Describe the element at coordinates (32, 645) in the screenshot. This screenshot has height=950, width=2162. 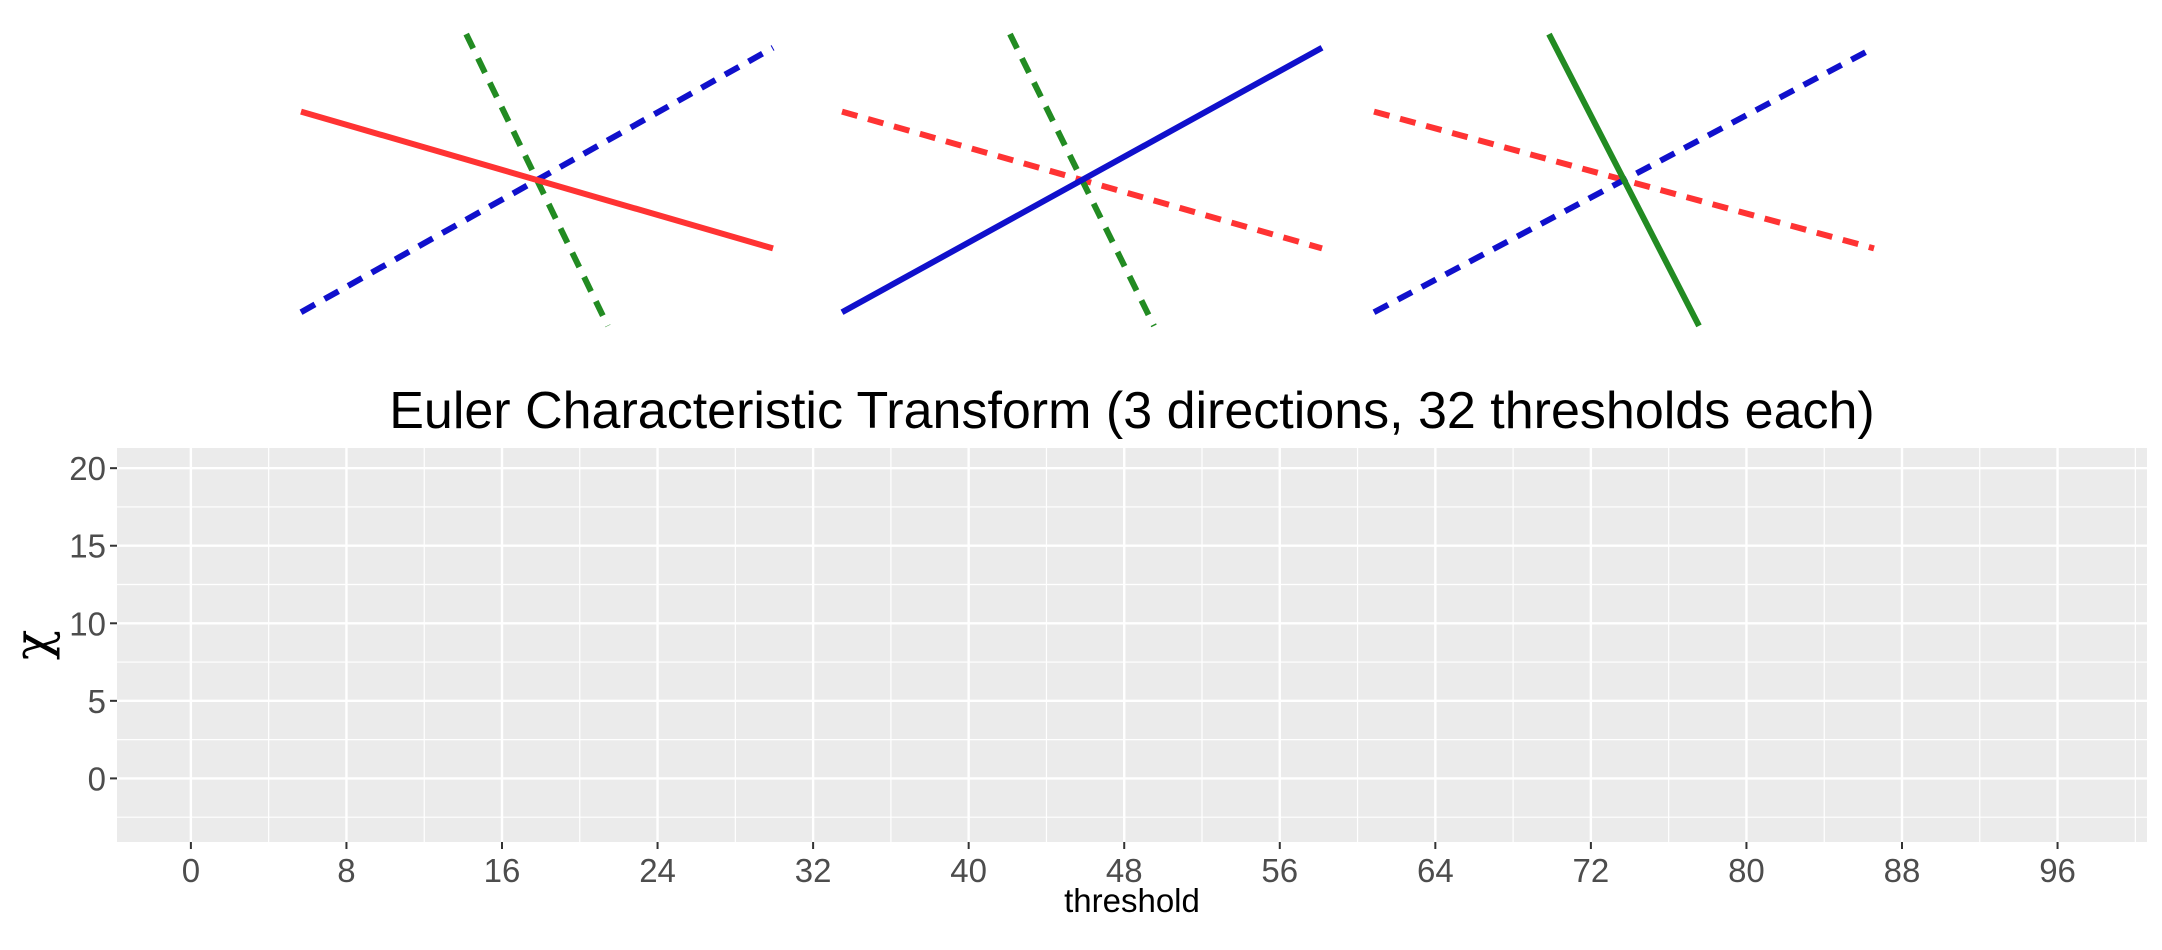
I see `y-axis-title: χ` at that location.